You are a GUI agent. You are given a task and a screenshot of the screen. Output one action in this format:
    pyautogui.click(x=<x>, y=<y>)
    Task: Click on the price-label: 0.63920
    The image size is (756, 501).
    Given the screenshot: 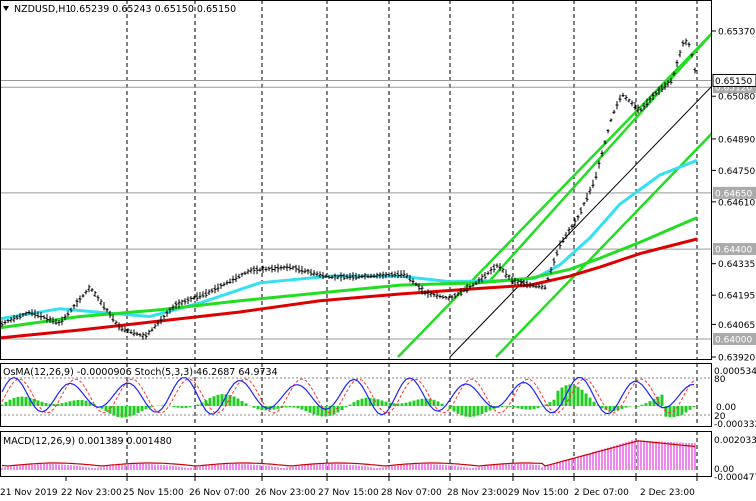 What is the action you would take?
    pyautogui.click(x=736, y=359)
    